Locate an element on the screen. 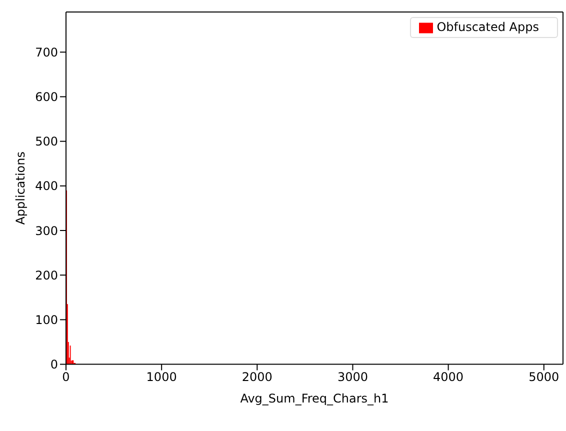 This screenshot has width=566, height=431. y-axis-title: Applications is located at coordinates (20, 188).